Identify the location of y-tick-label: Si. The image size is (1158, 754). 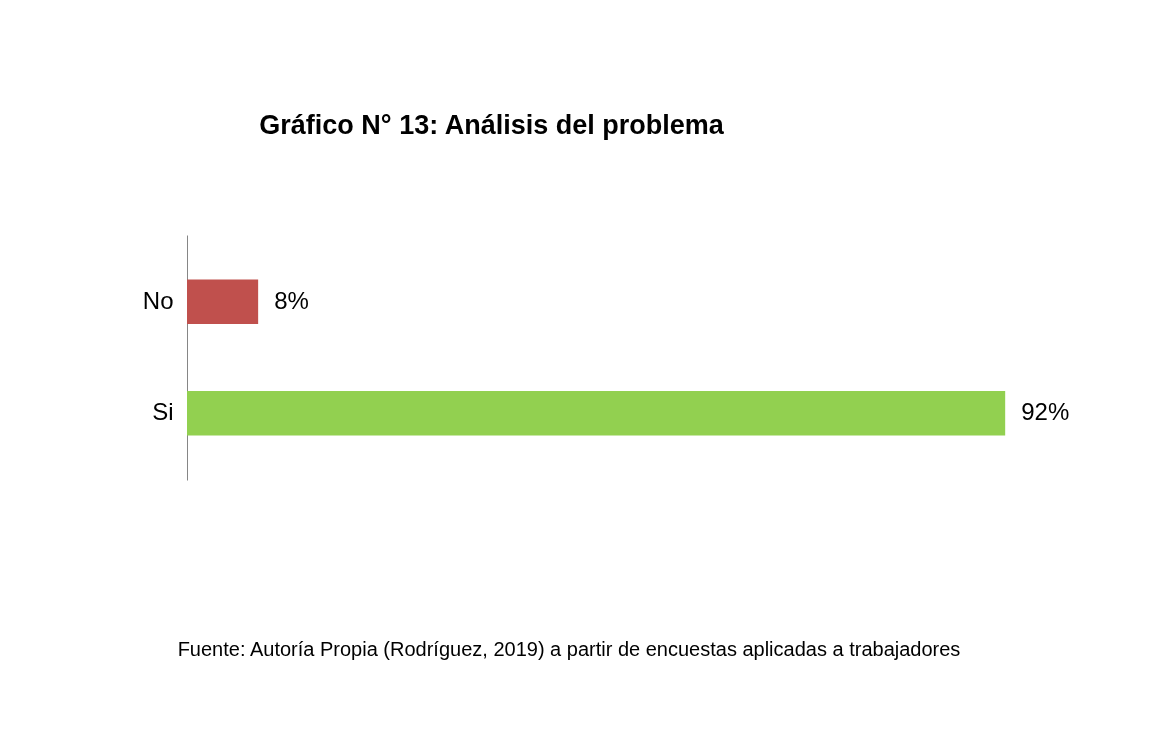
(163, 412).